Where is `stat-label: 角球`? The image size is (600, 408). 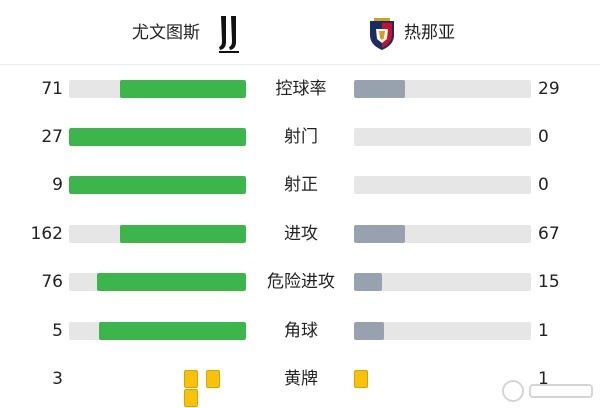
stat-label: 角球 is located at coordinates (301, 331).